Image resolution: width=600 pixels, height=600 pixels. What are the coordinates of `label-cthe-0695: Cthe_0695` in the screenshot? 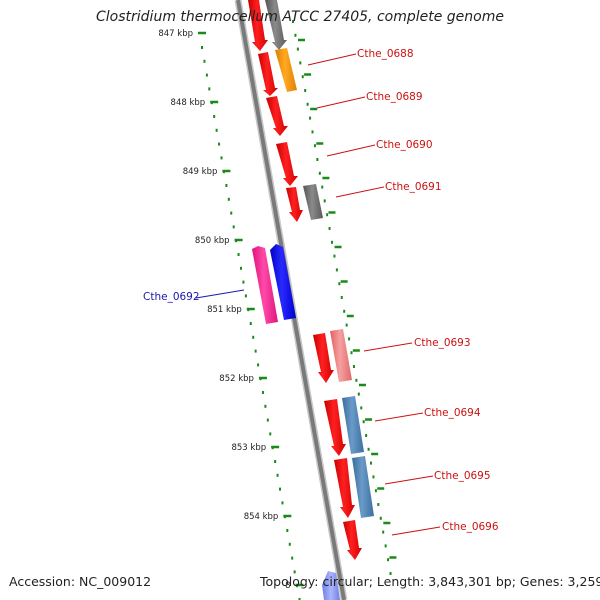 It's located at (462, 476).